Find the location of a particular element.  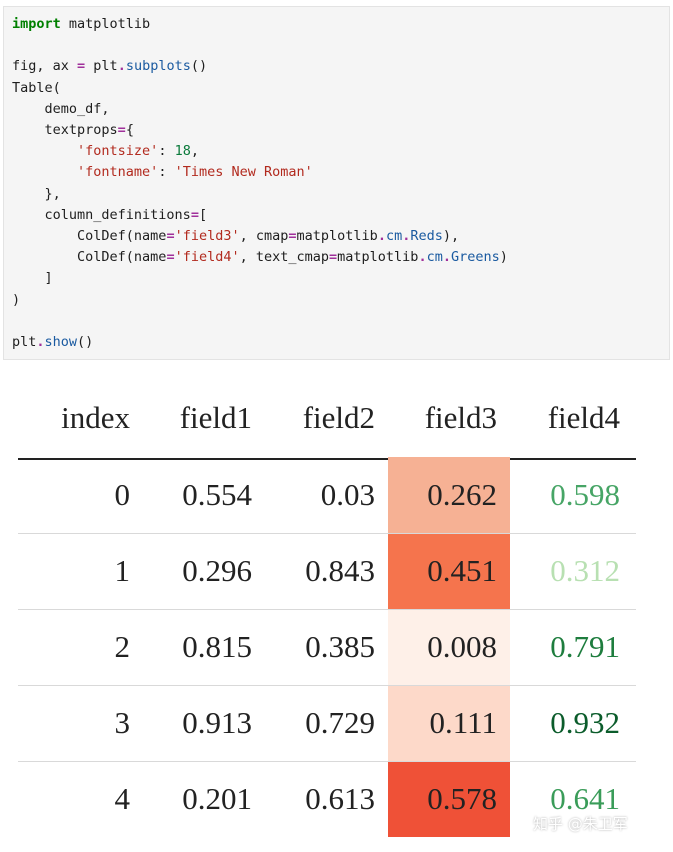

table-cell-field2: 0.613 is located at coordinates (340, 798).